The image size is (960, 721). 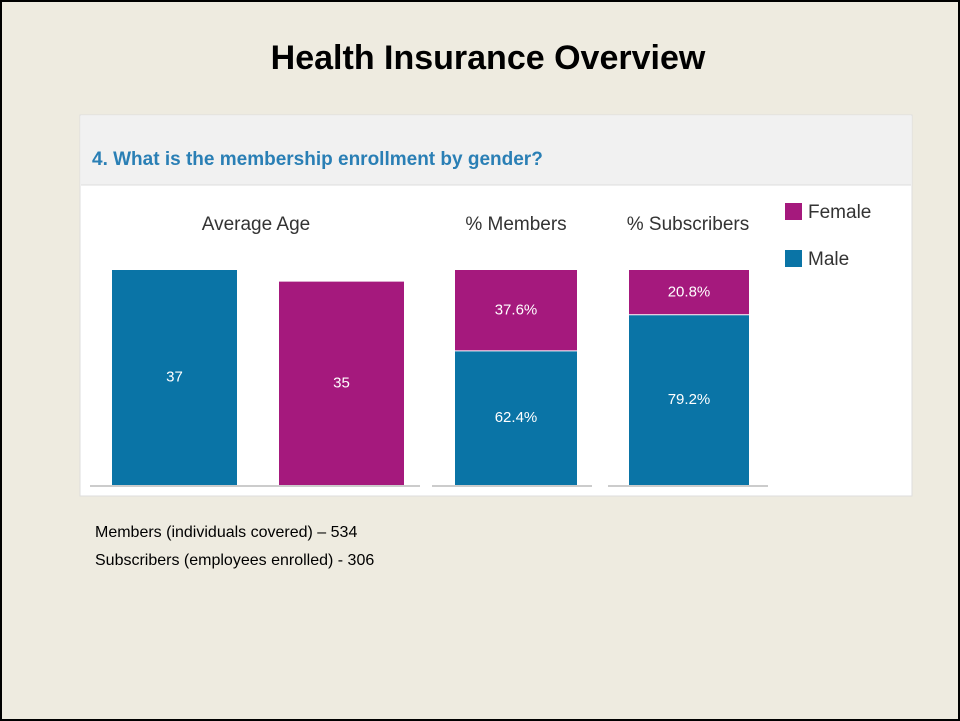 What do you see at coordinates (256, 224) in the screenshot?
I see `chart-title: Average Age` at bounding box center [256, 224].